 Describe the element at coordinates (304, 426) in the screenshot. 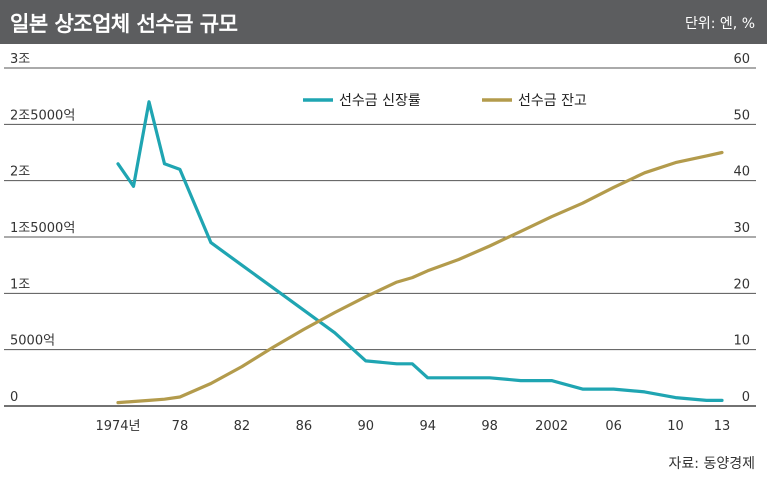

I see `x-tick-label: 86` at that location.